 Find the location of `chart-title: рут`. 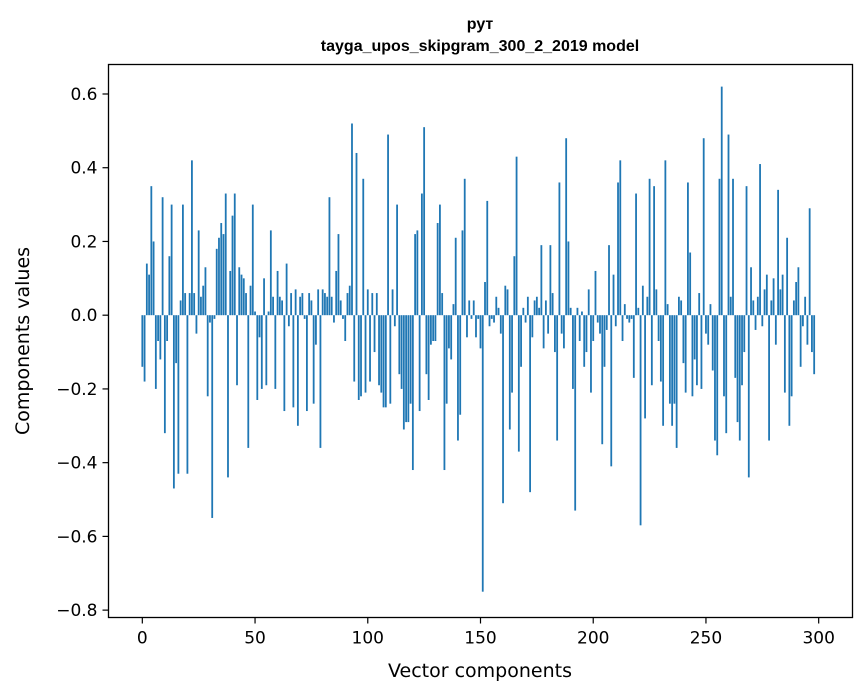

chart-title: рут is located at coordinates (480, 24).